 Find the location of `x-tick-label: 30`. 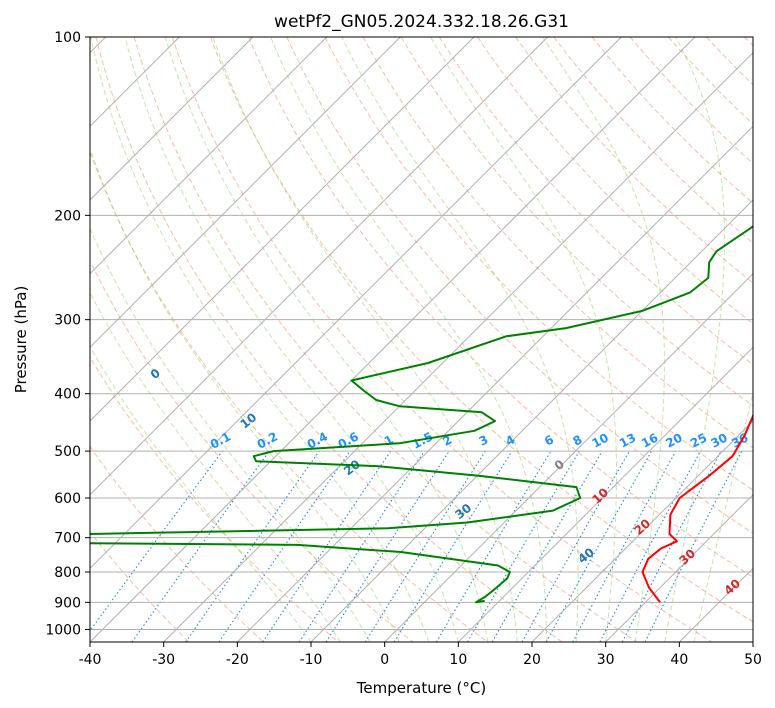

x-tick-label: 30 is located at coordinates (606, 660).